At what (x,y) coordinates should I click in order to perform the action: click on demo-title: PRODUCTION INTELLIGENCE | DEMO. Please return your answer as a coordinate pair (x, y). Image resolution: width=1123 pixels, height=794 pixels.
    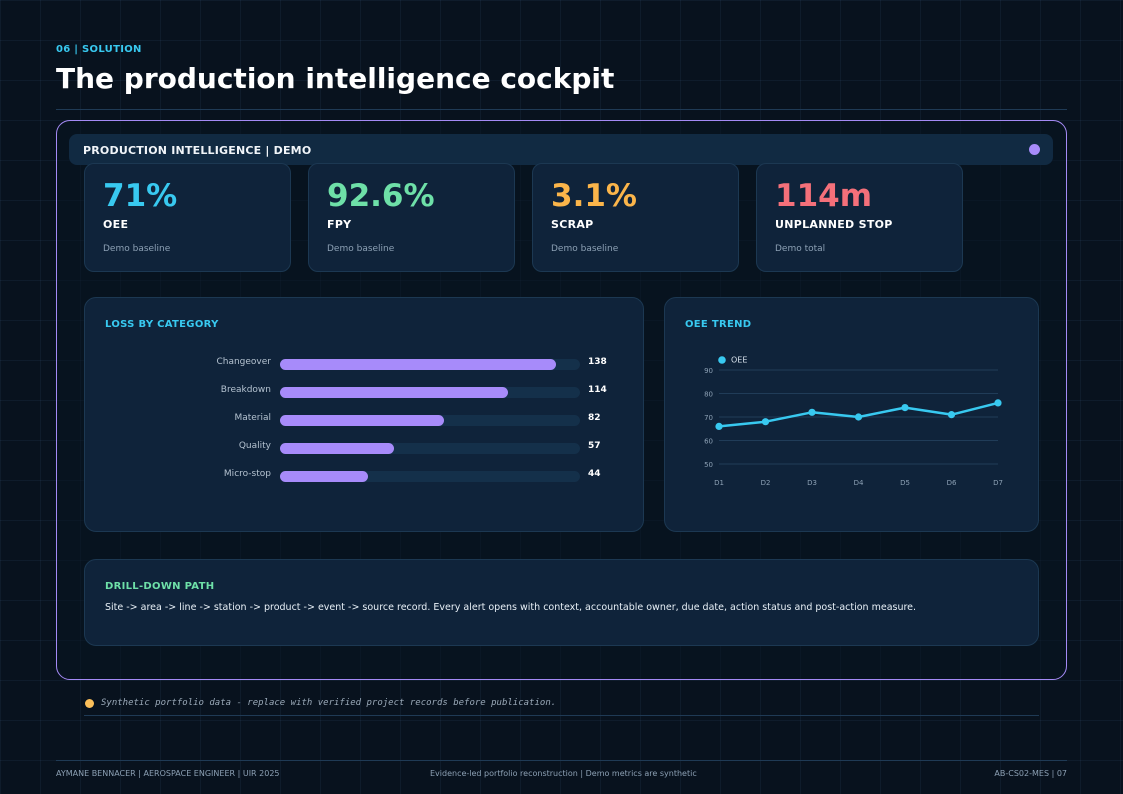
    Looking at the image, I should click on (197, 150).